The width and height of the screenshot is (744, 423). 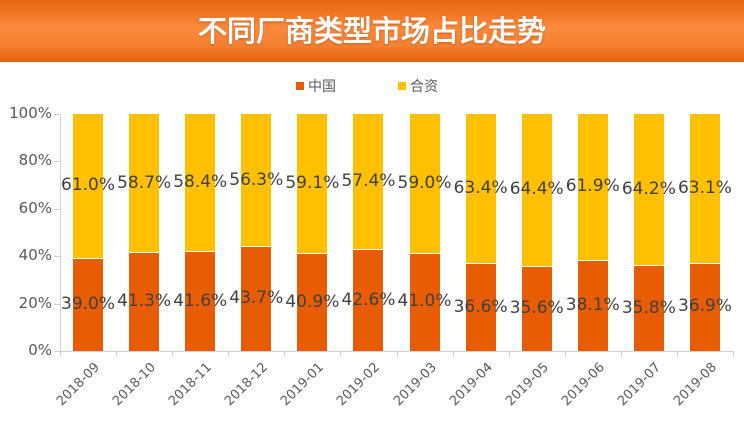 I want to click on data-label-china: 36.9%, so click(x=704, y=306).